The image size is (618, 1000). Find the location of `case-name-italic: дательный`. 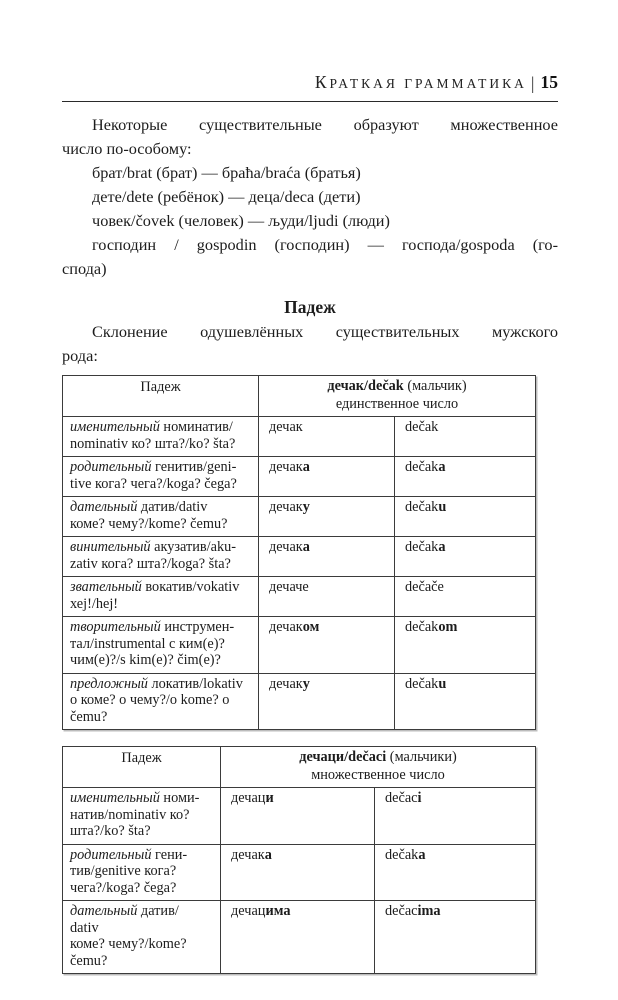

case-name-italic: дательный is located at coordinates (104, 911).